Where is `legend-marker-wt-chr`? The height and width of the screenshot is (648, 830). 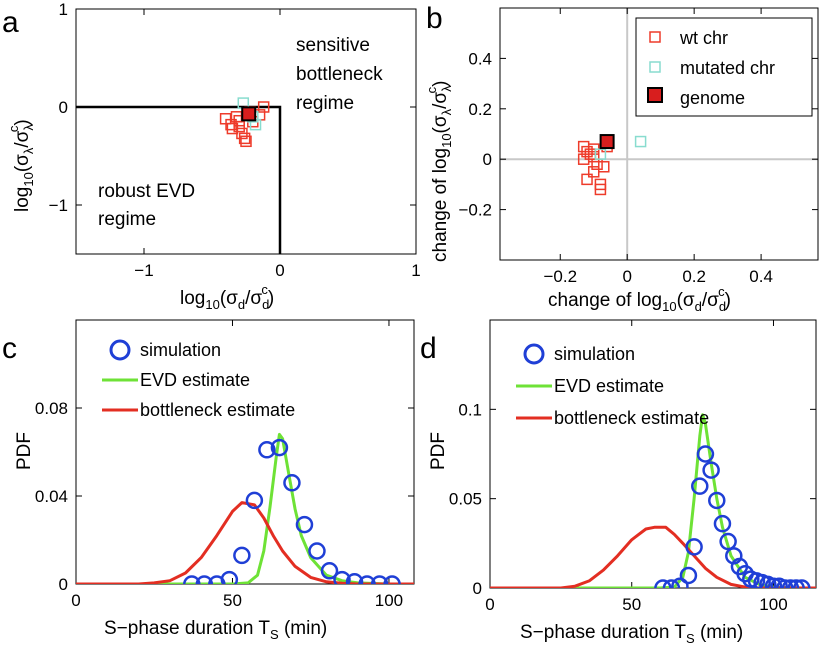 legend-marker-wt-chr is located at coordinates (655, 37).